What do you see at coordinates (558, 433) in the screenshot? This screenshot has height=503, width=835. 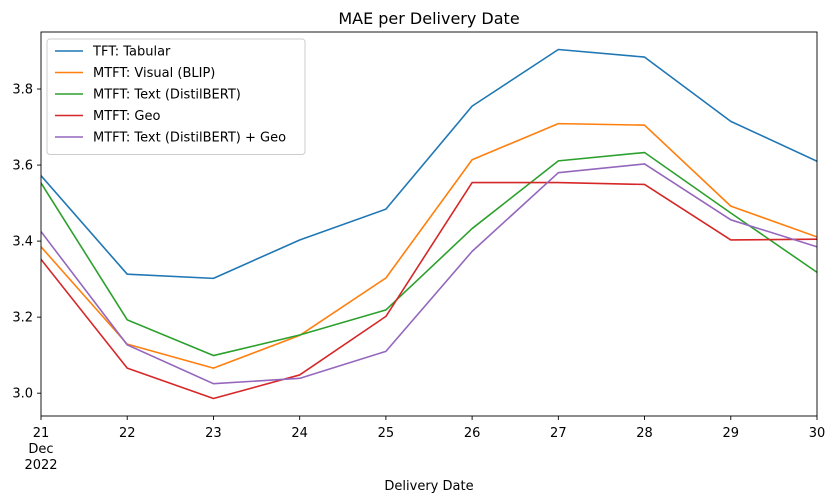 I see `x-tick-label: 27` at bounding box center [558, 433].